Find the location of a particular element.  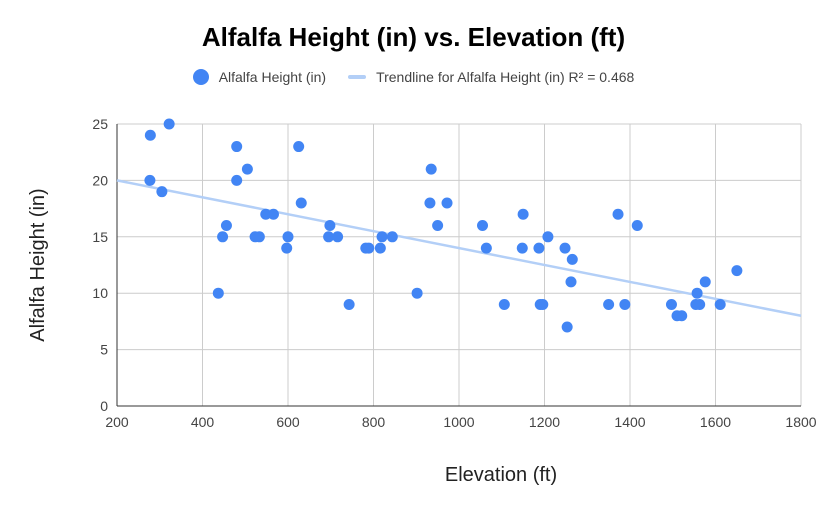

x-tick-label: 1200 is located at coordinates (544, 422).